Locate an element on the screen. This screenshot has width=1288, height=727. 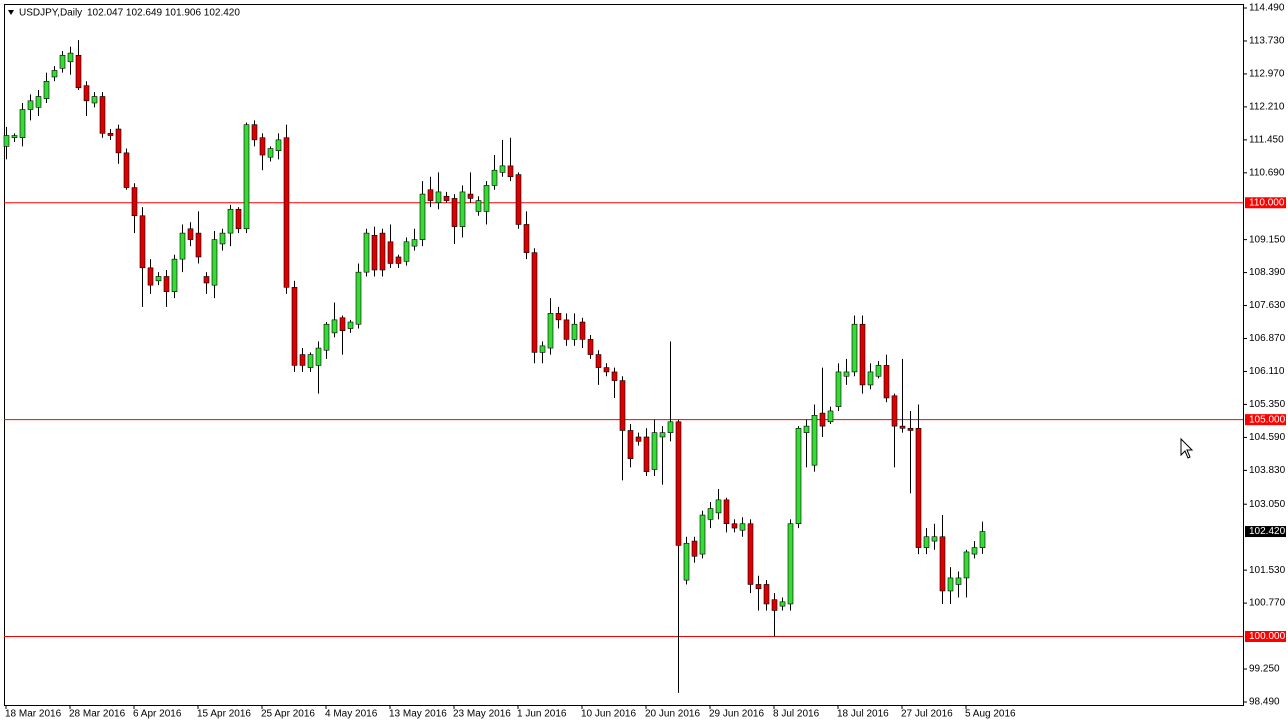
x-tick-label: 4 May 2016 is located at coordinates (351, 714).